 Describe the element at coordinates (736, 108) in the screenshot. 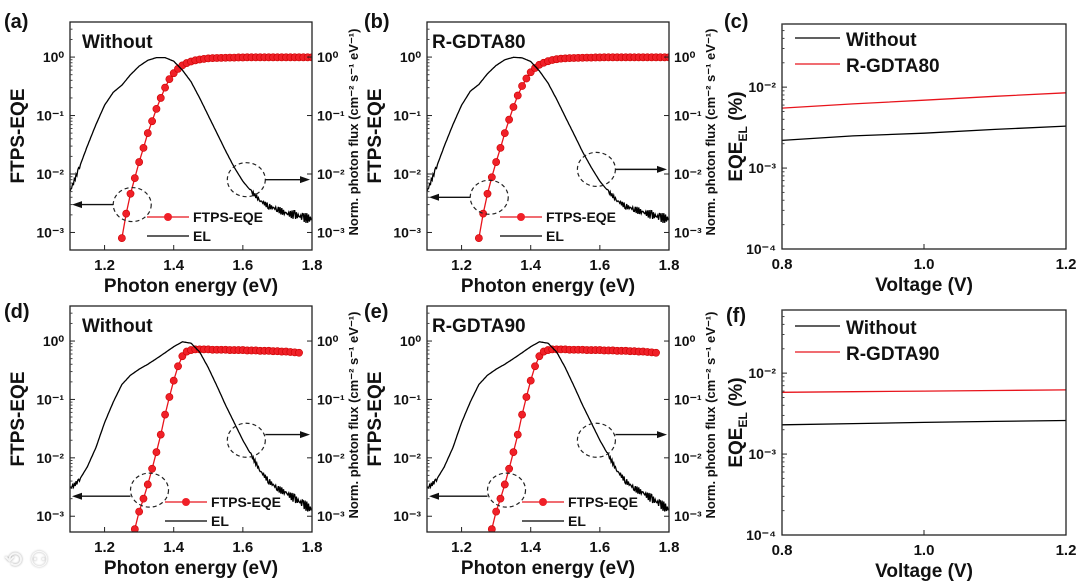

I see `y-axis-title-suffix: (%)` at that location.